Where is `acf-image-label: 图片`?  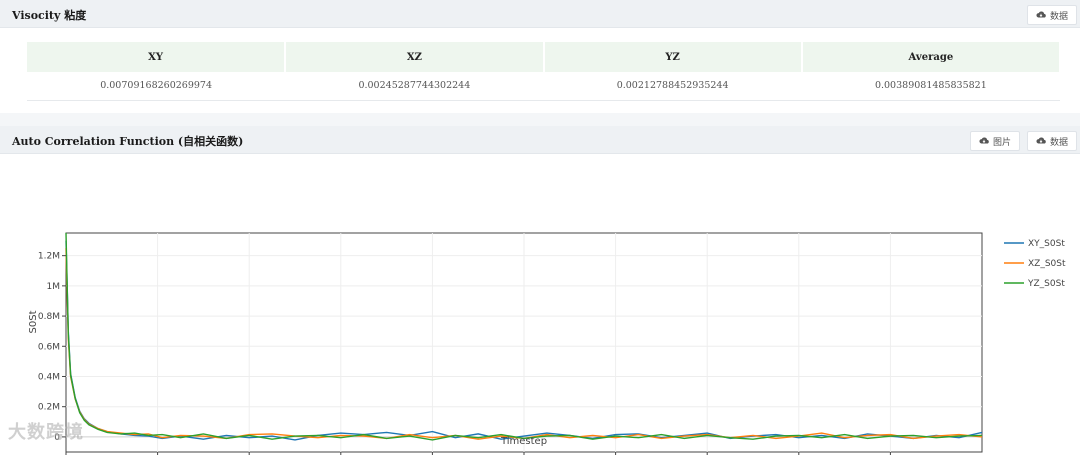
acf-image-label: 图片 is located at coordinates (1002, 142).